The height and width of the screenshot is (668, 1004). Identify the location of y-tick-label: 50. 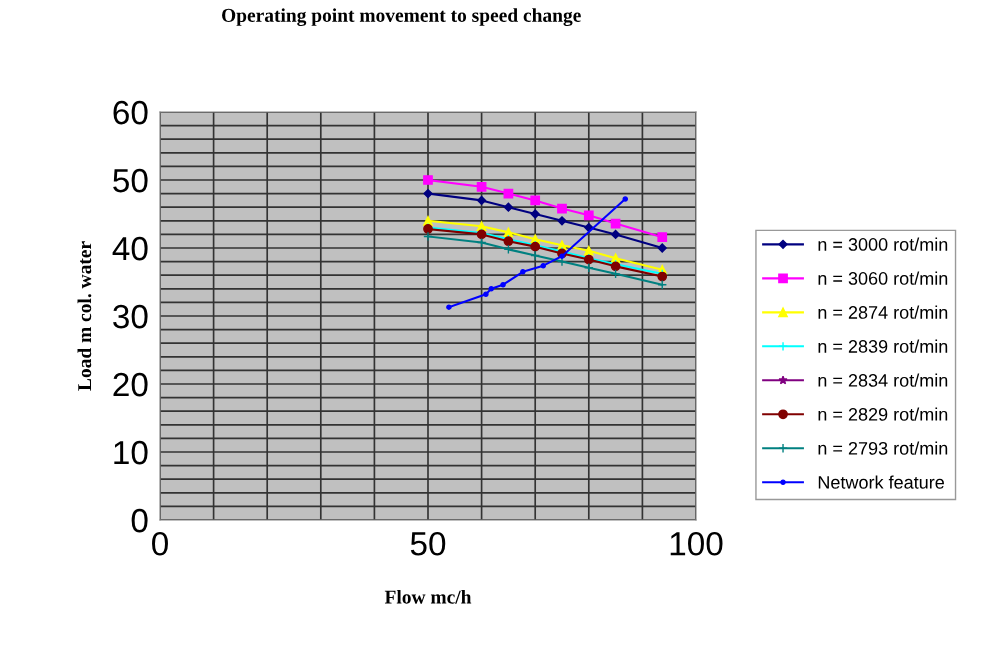
(130, 180).